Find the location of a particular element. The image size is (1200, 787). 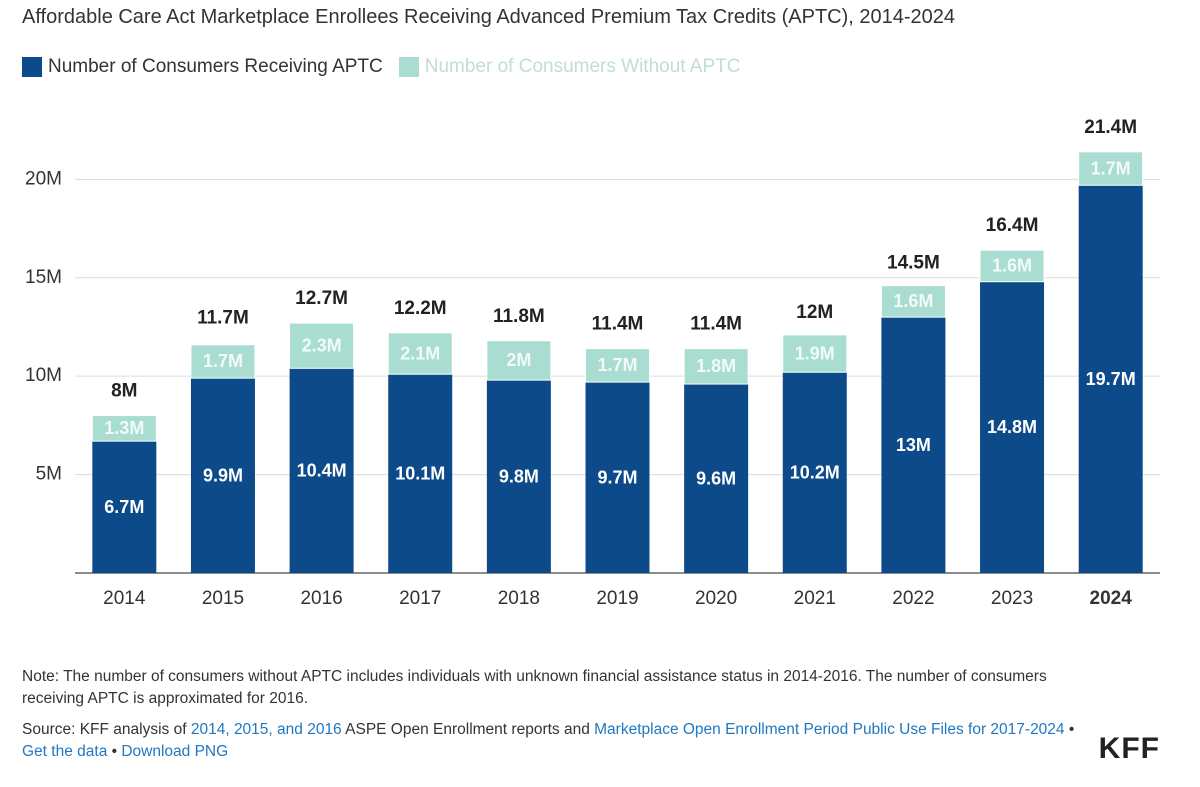

x-tick-label: 2018 is located at coordinates (519, 598).